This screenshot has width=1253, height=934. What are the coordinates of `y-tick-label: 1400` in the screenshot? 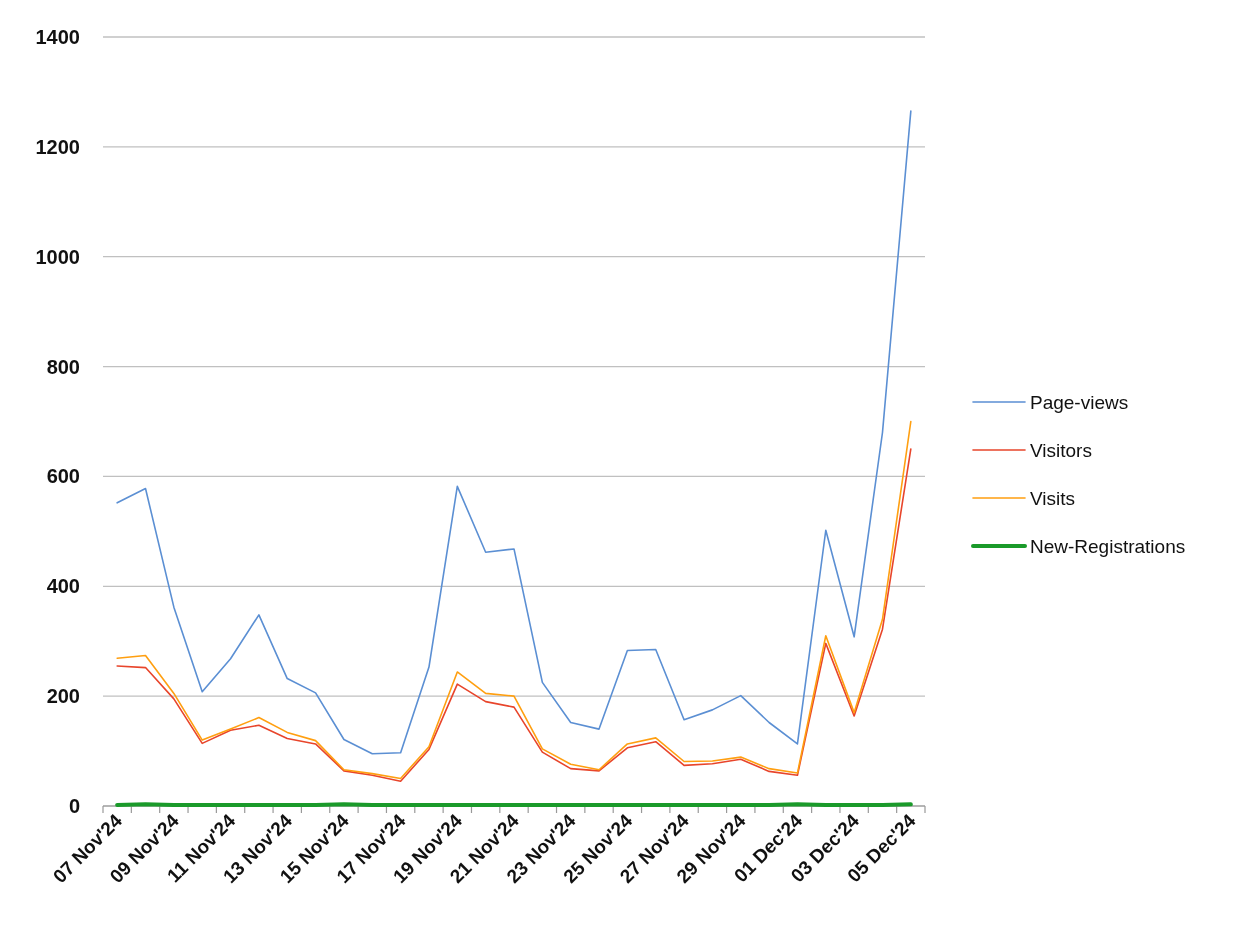 It's located at (57, 37).